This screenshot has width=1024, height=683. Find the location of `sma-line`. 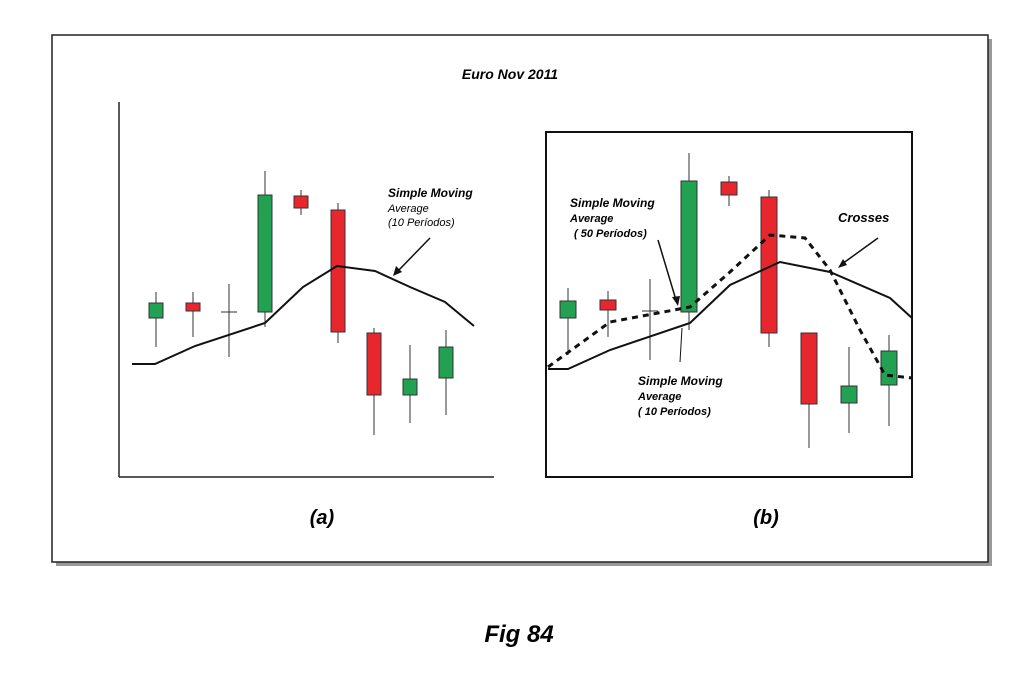

sma-line is located at coordinates (303, 314).